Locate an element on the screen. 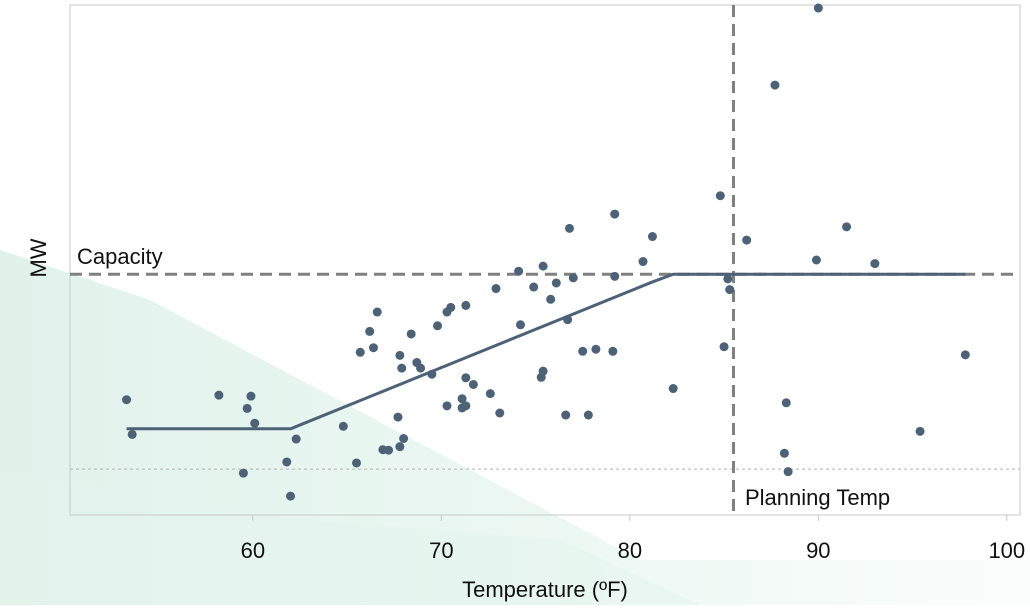 The height and width of the screenshot is (610, 1030). y-axis-label: MW is located at coordinates (38, 257).